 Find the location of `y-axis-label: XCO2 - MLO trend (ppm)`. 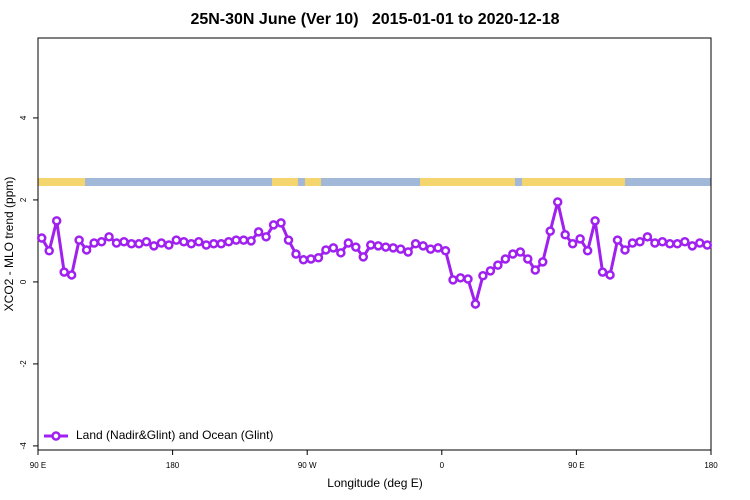

y-axis-label: XCO2 - MLO trend (ppm) is located at coordinates (9, 244).